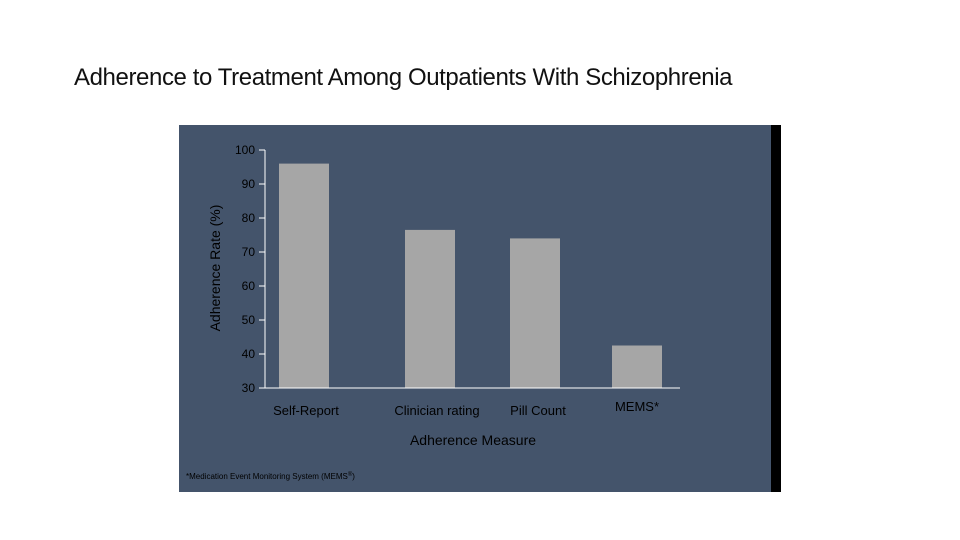 Image resolution: width=960 pixels, height=540 pixels. Describe the element at coordinates (353, 476) in the screenshot. I see `footnote-close: )` at that location.